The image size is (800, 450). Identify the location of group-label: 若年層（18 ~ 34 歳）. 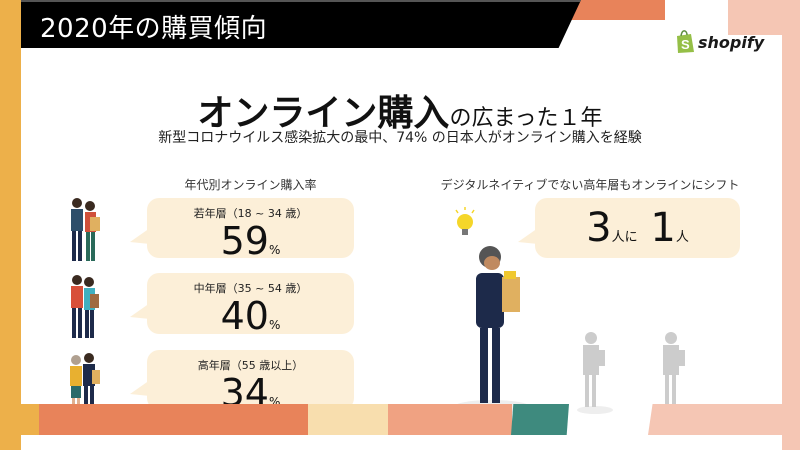
(250, 213).